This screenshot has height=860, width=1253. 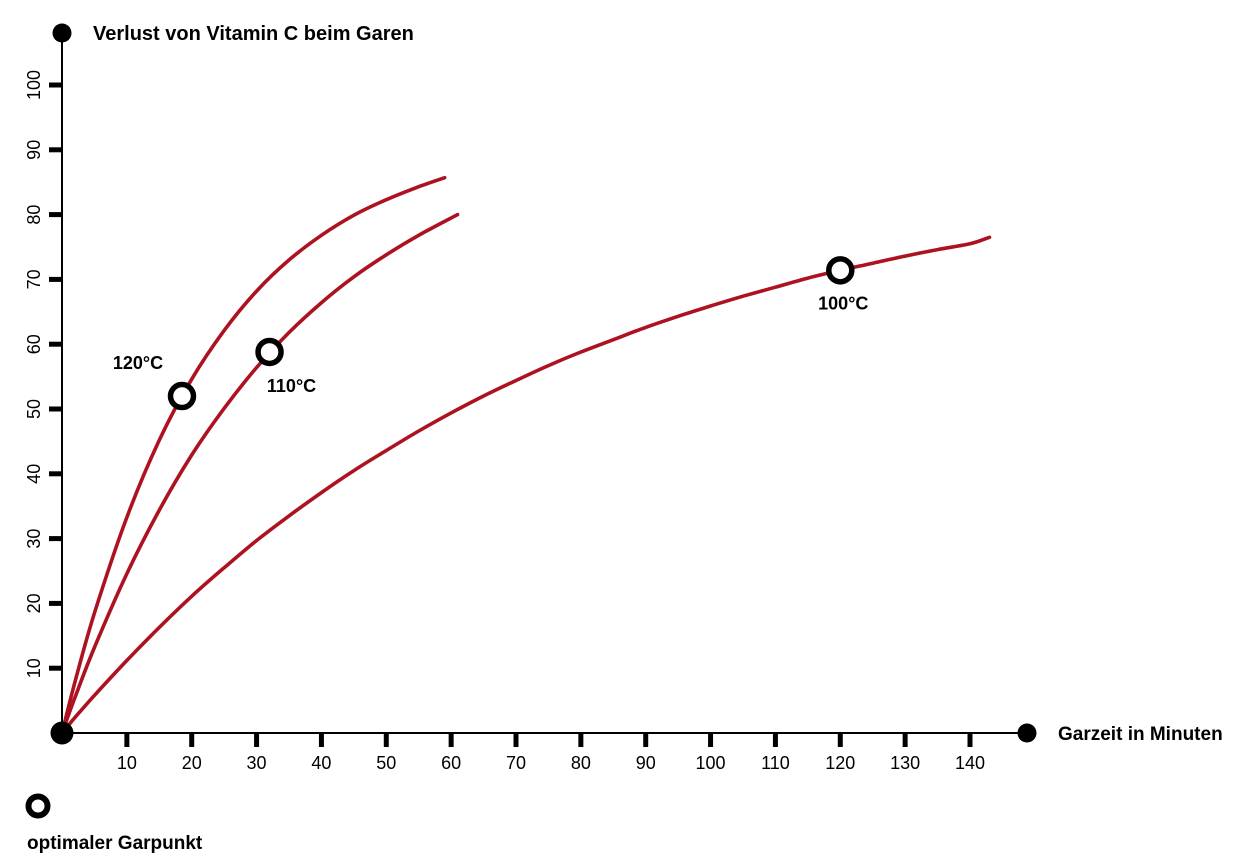 I want to click on y-tick-label: 70, so click(x=34, y=279).